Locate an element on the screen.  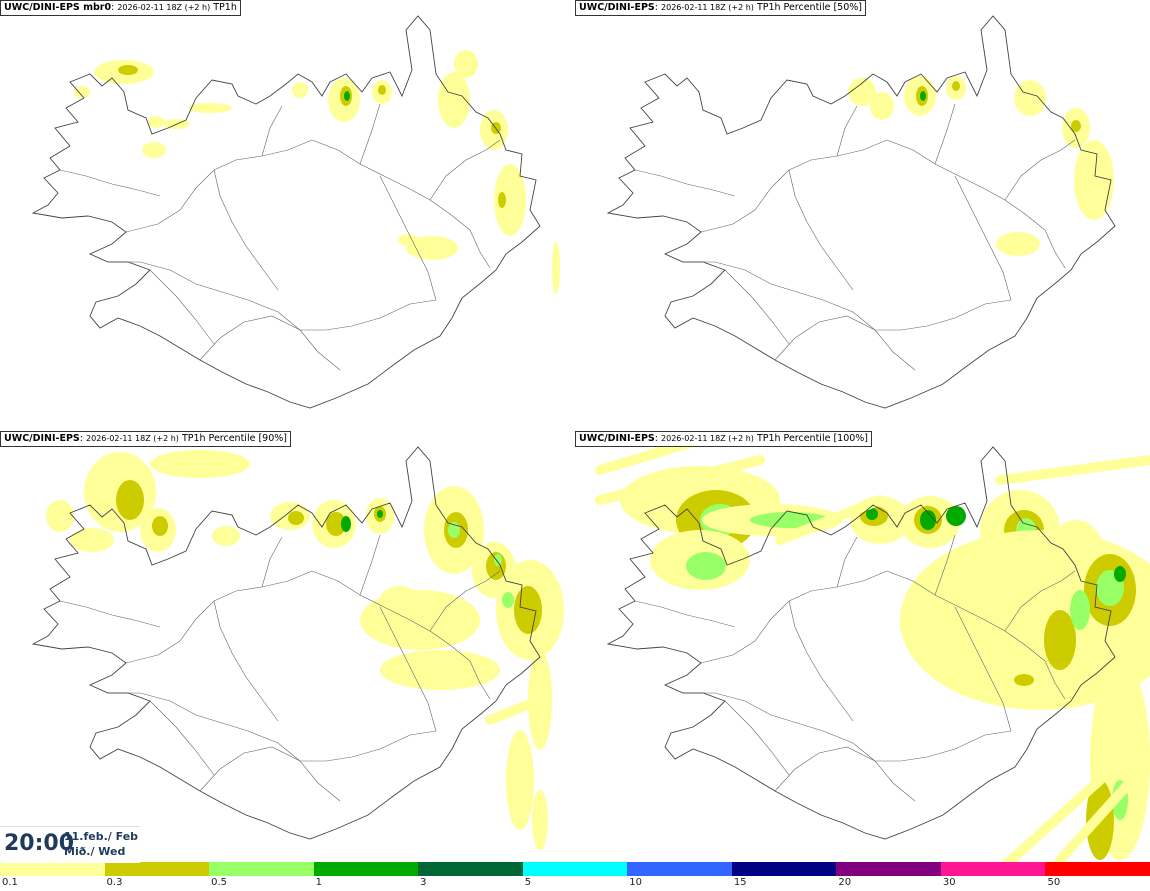
legend-tick-label: 15 is located at coordinates (740, 882).